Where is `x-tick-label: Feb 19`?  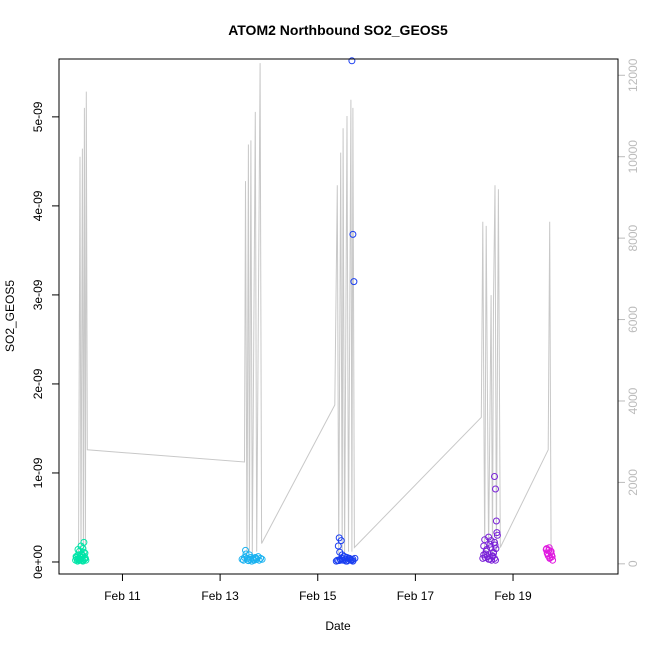
x-tick-label: Feb 19 is located at coordinates (513, 596).